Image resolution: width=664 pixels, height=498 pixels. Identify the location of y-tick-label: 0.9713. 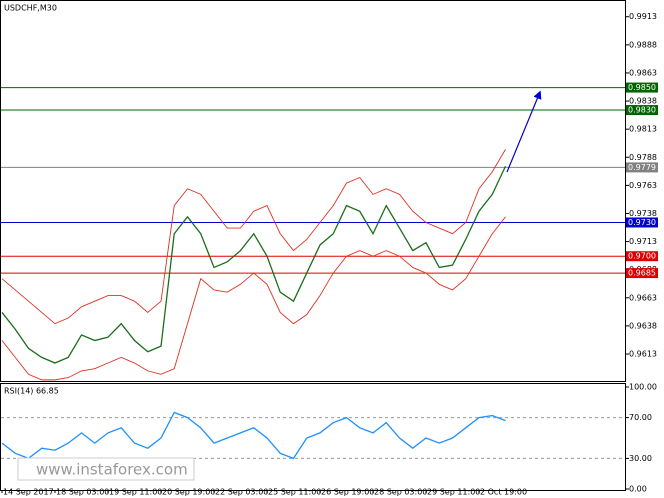
(643, 241).